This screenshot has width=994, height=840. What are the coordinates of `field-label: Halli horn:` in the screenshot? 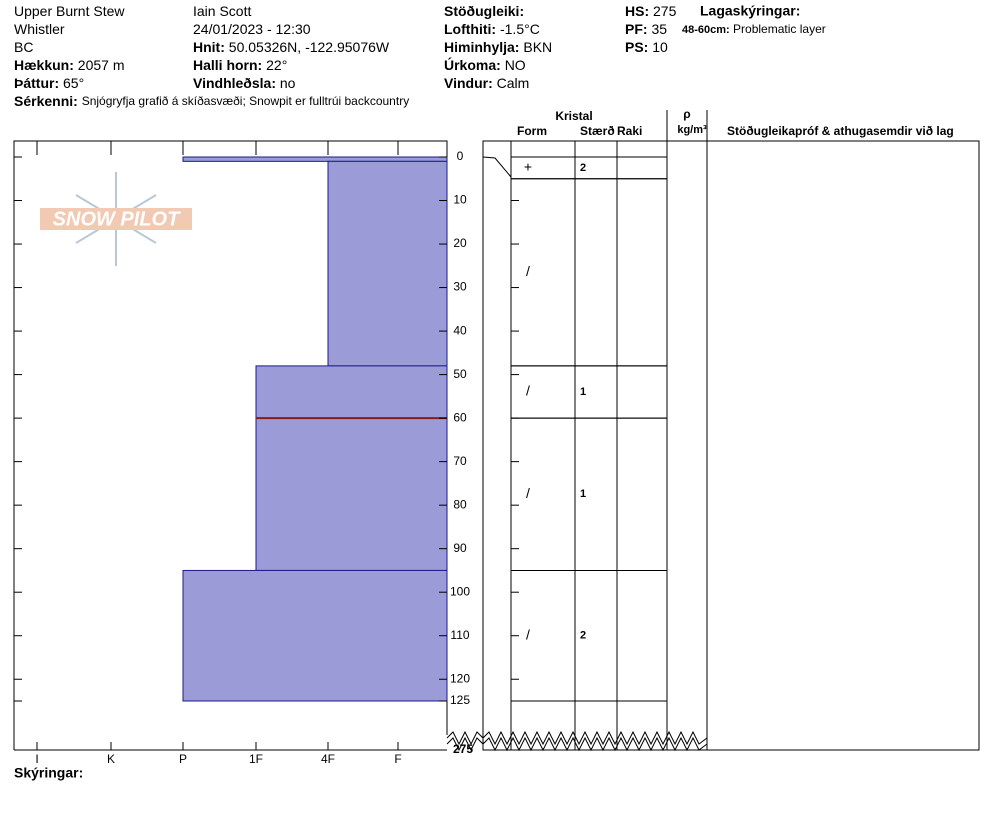 It's located at (227, 65).